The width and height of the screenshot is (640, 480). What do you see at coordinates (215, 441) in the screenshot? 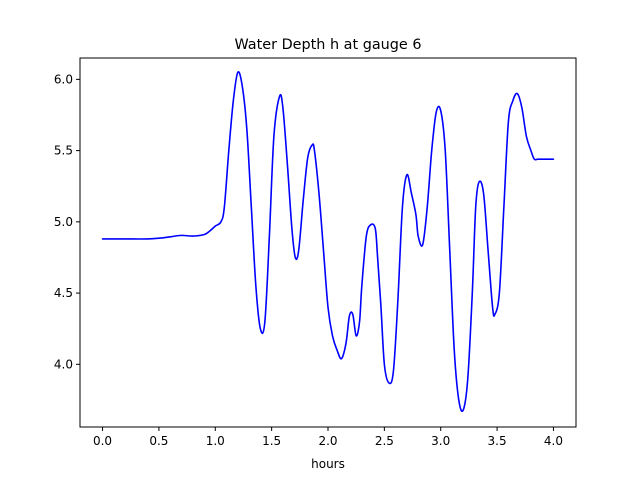
I see `x-tick-label: 1.0` at bounding box center [215, 441].